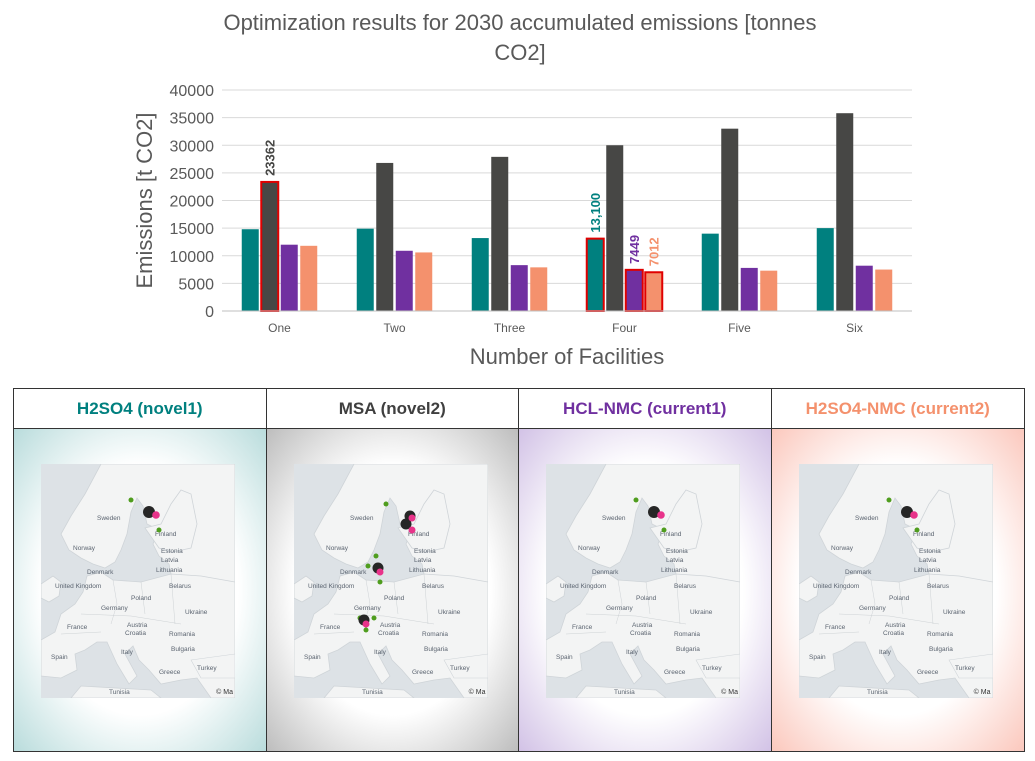 The width and height of the screenshot is (1035, 761). What do you see at coordinates (885, 652) in the screenshot?
I see `map-label-italy: Italy` at bounding box center [885, 652].